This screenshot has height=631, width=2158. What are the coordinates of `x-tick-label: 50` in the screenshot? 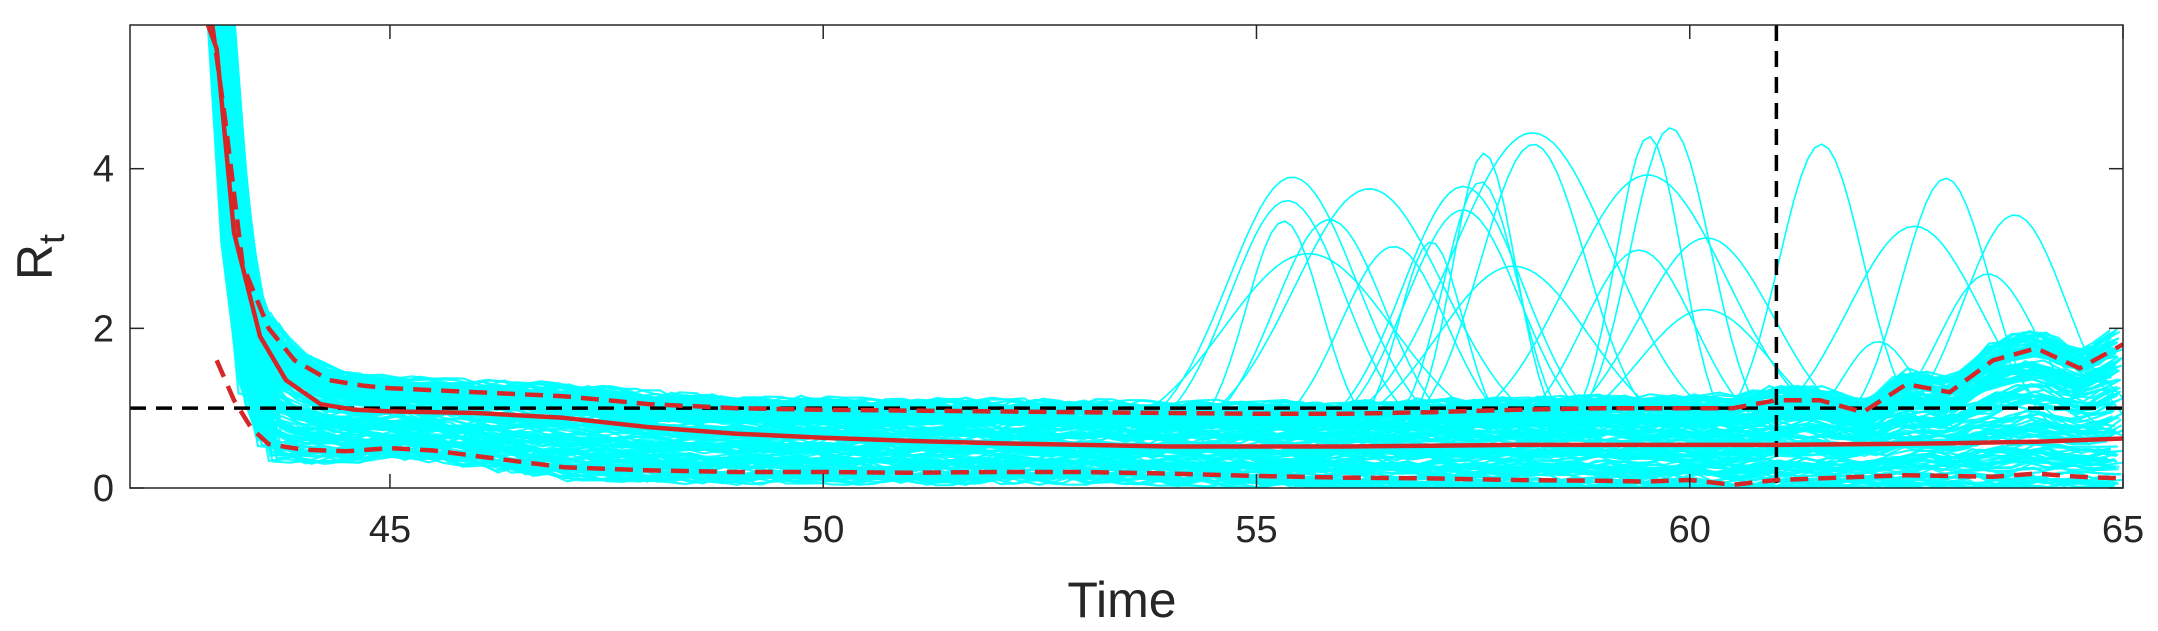 It's located at (823, 530).